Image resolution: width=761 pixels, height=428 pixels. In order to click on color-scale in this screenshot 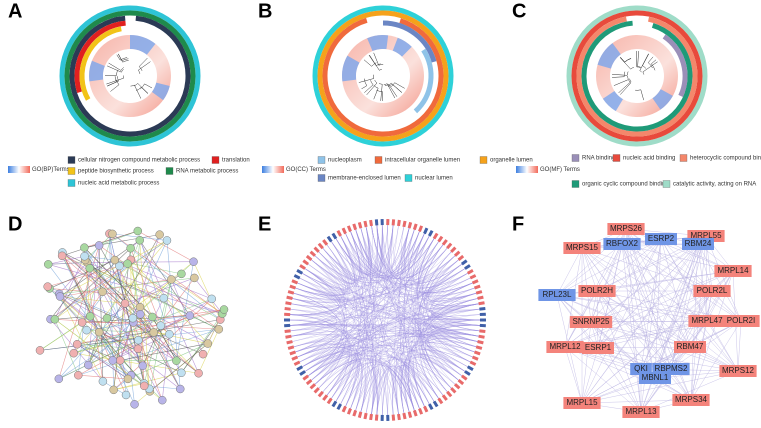, I will do `click(19, 169)`.